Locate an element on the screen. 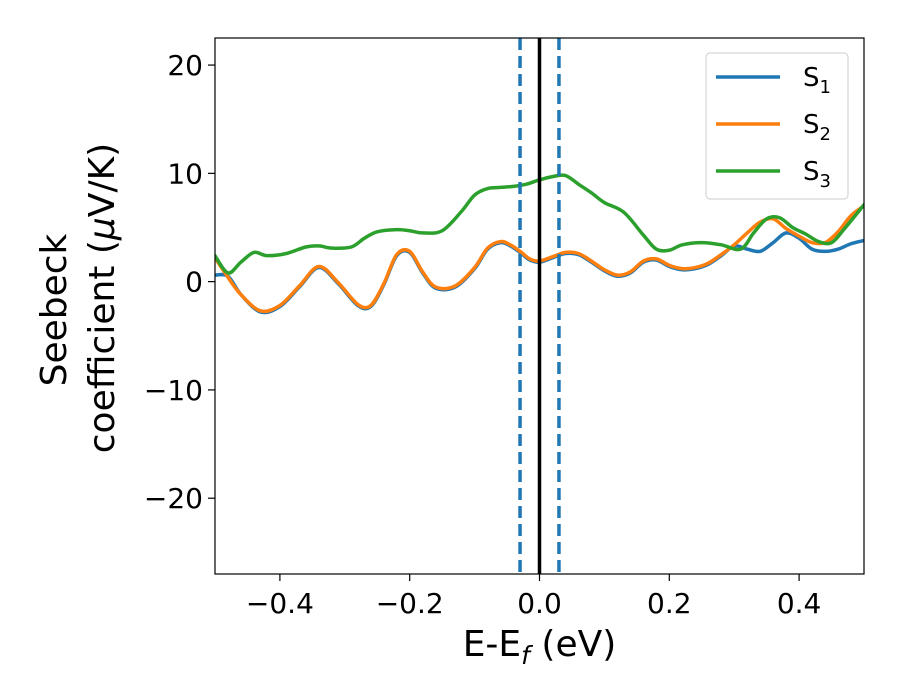  legend: S1 S2 S3 is located at coordinates (777, 126).